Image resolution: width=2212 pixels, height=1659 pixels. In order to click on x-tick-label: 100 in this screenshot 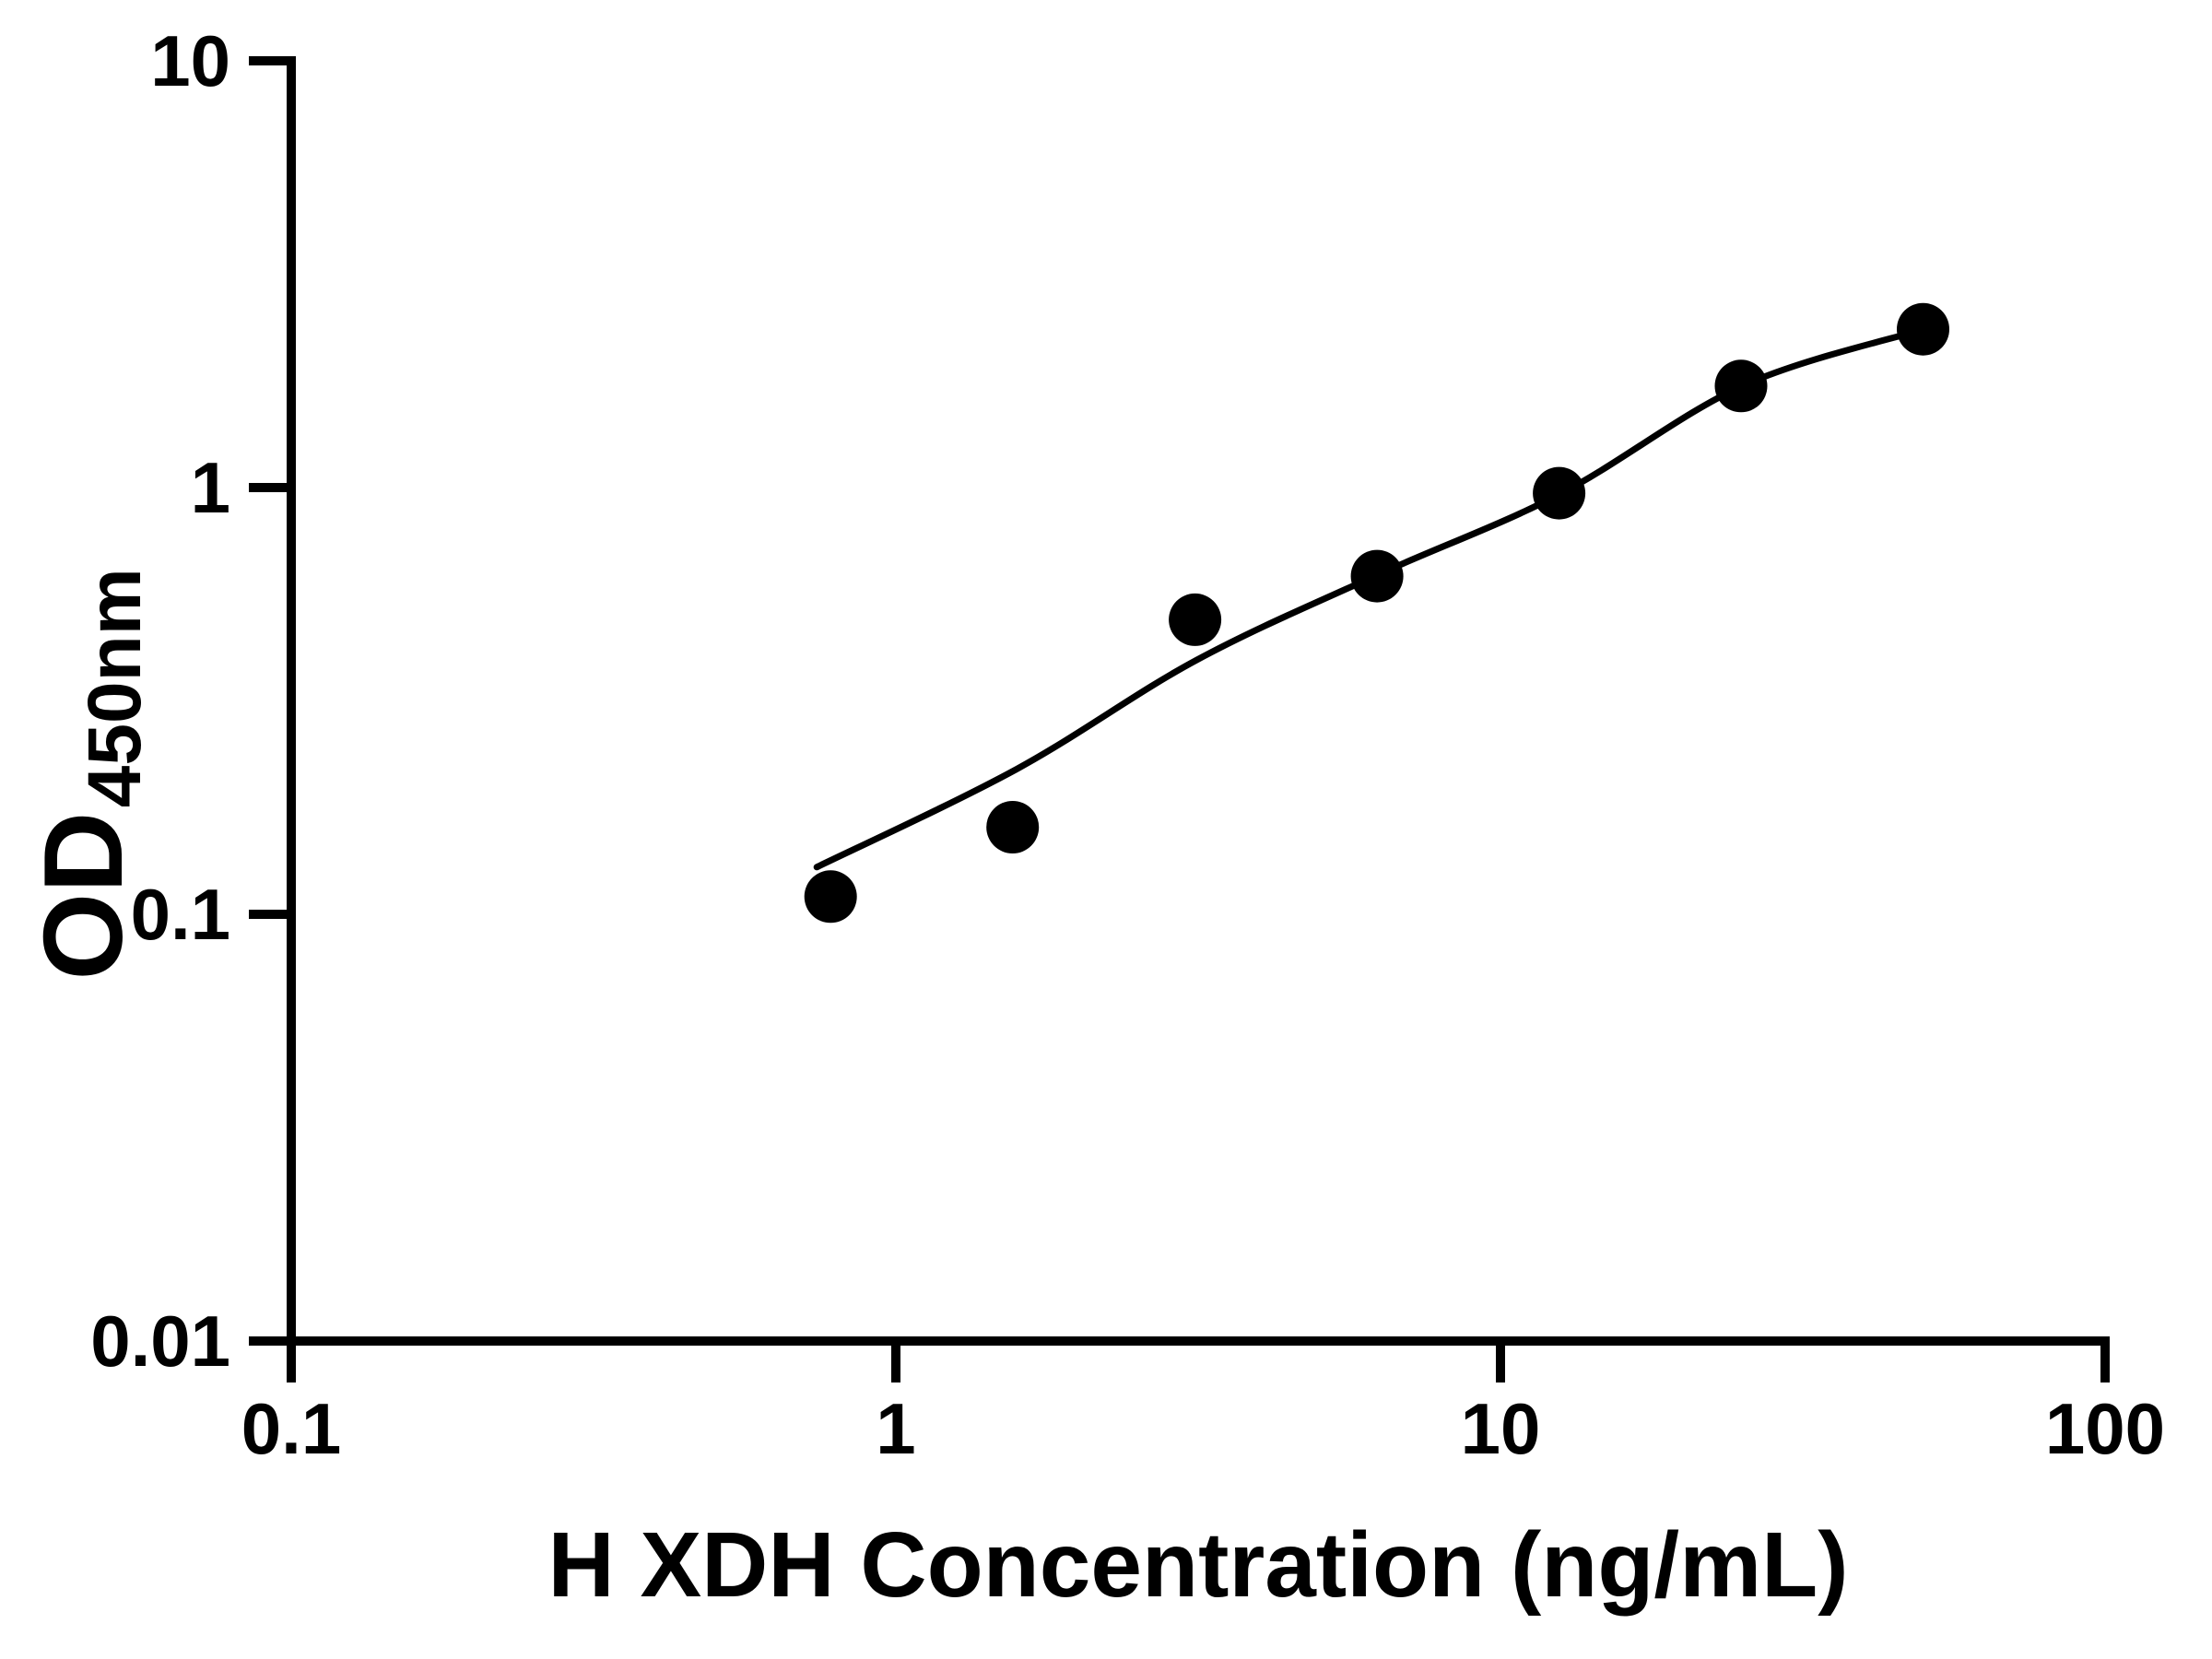, I will do `click(2105, 1428)`.